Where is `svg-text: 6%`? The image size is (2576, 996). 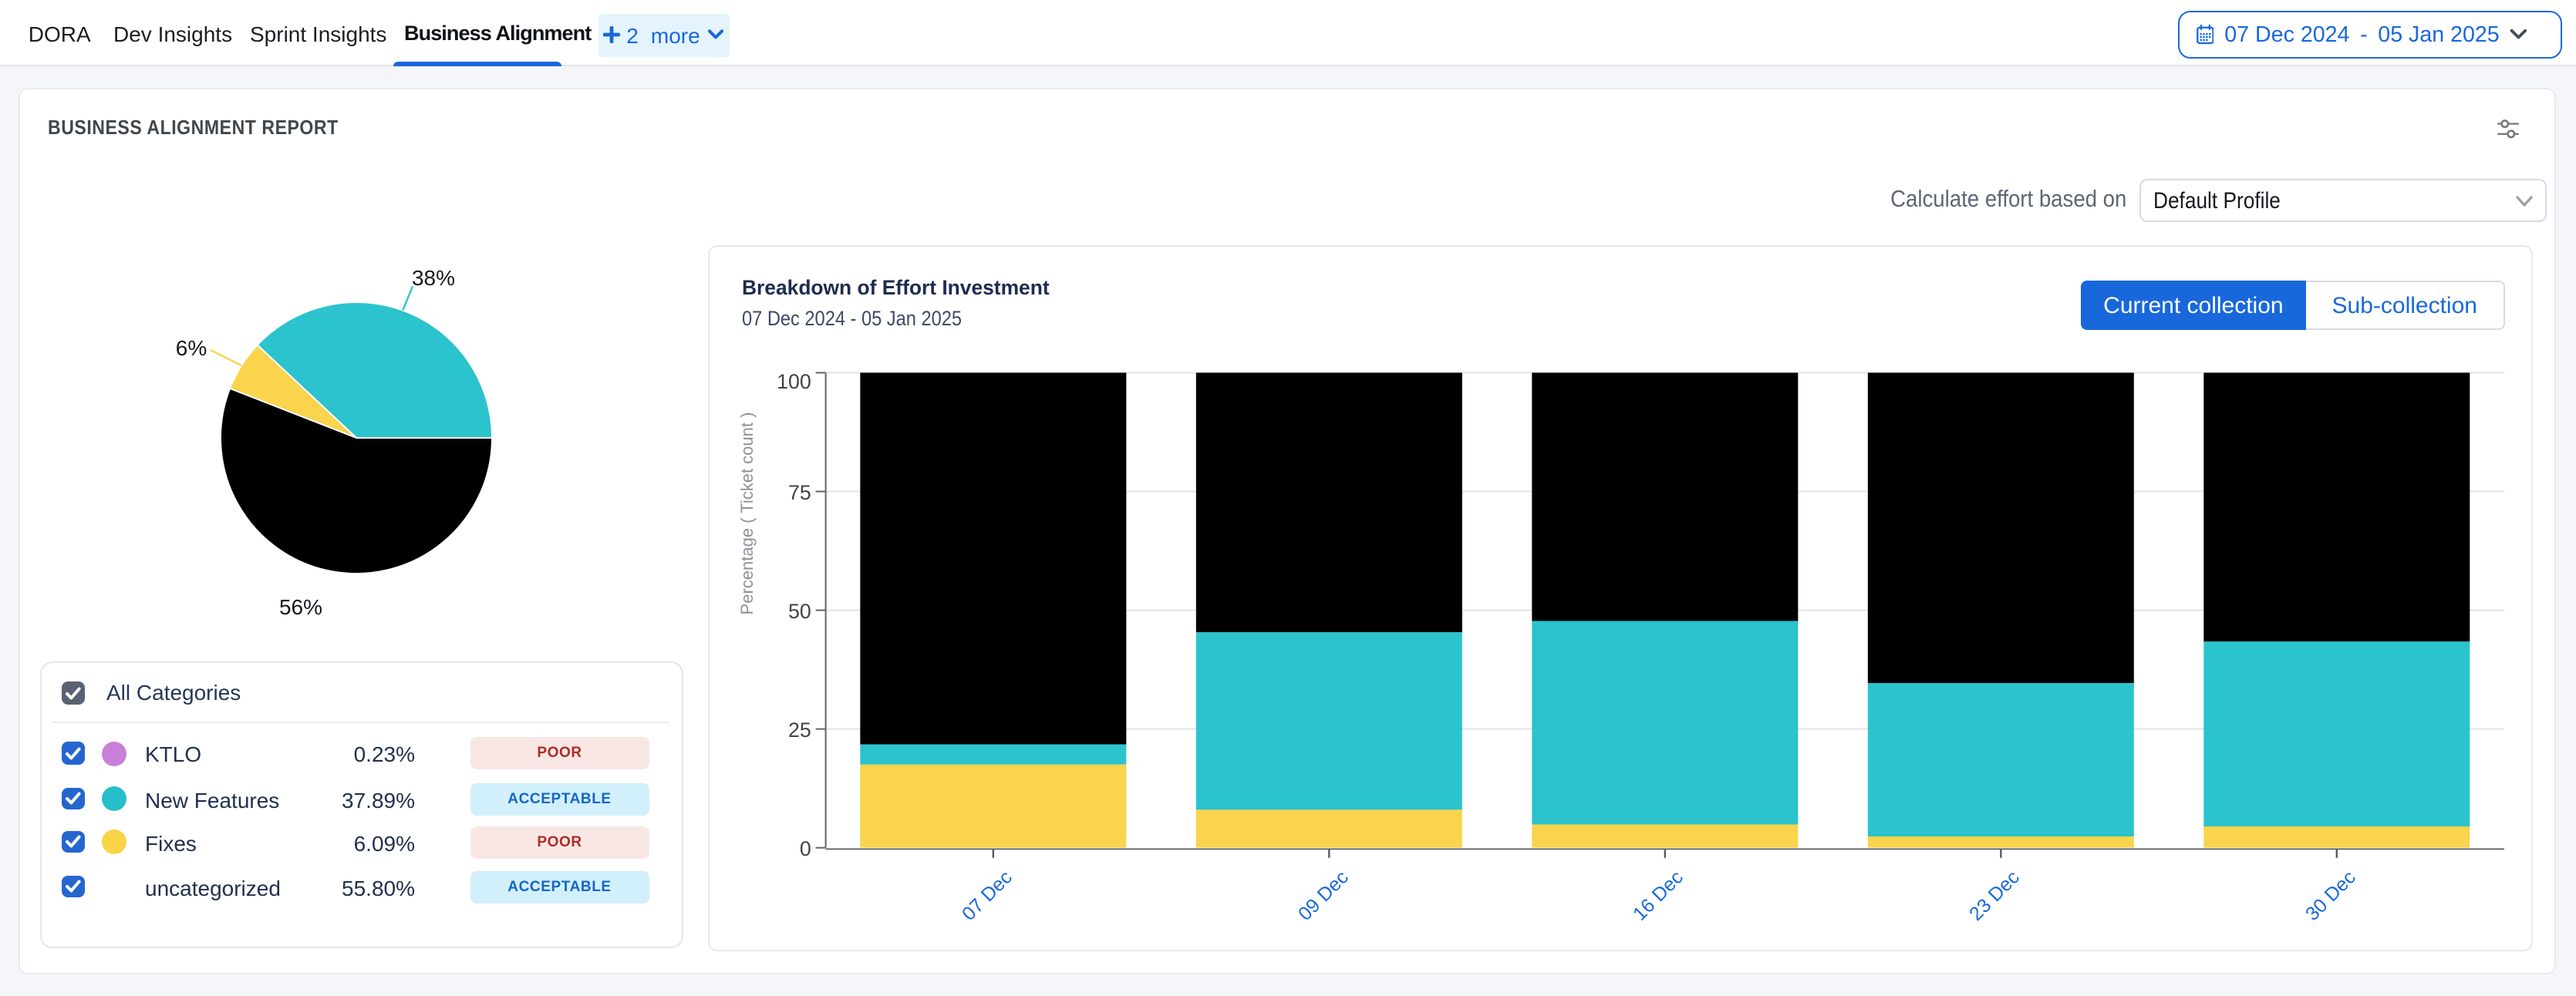 svg-text: 6% is located at coordinates (191, 348).